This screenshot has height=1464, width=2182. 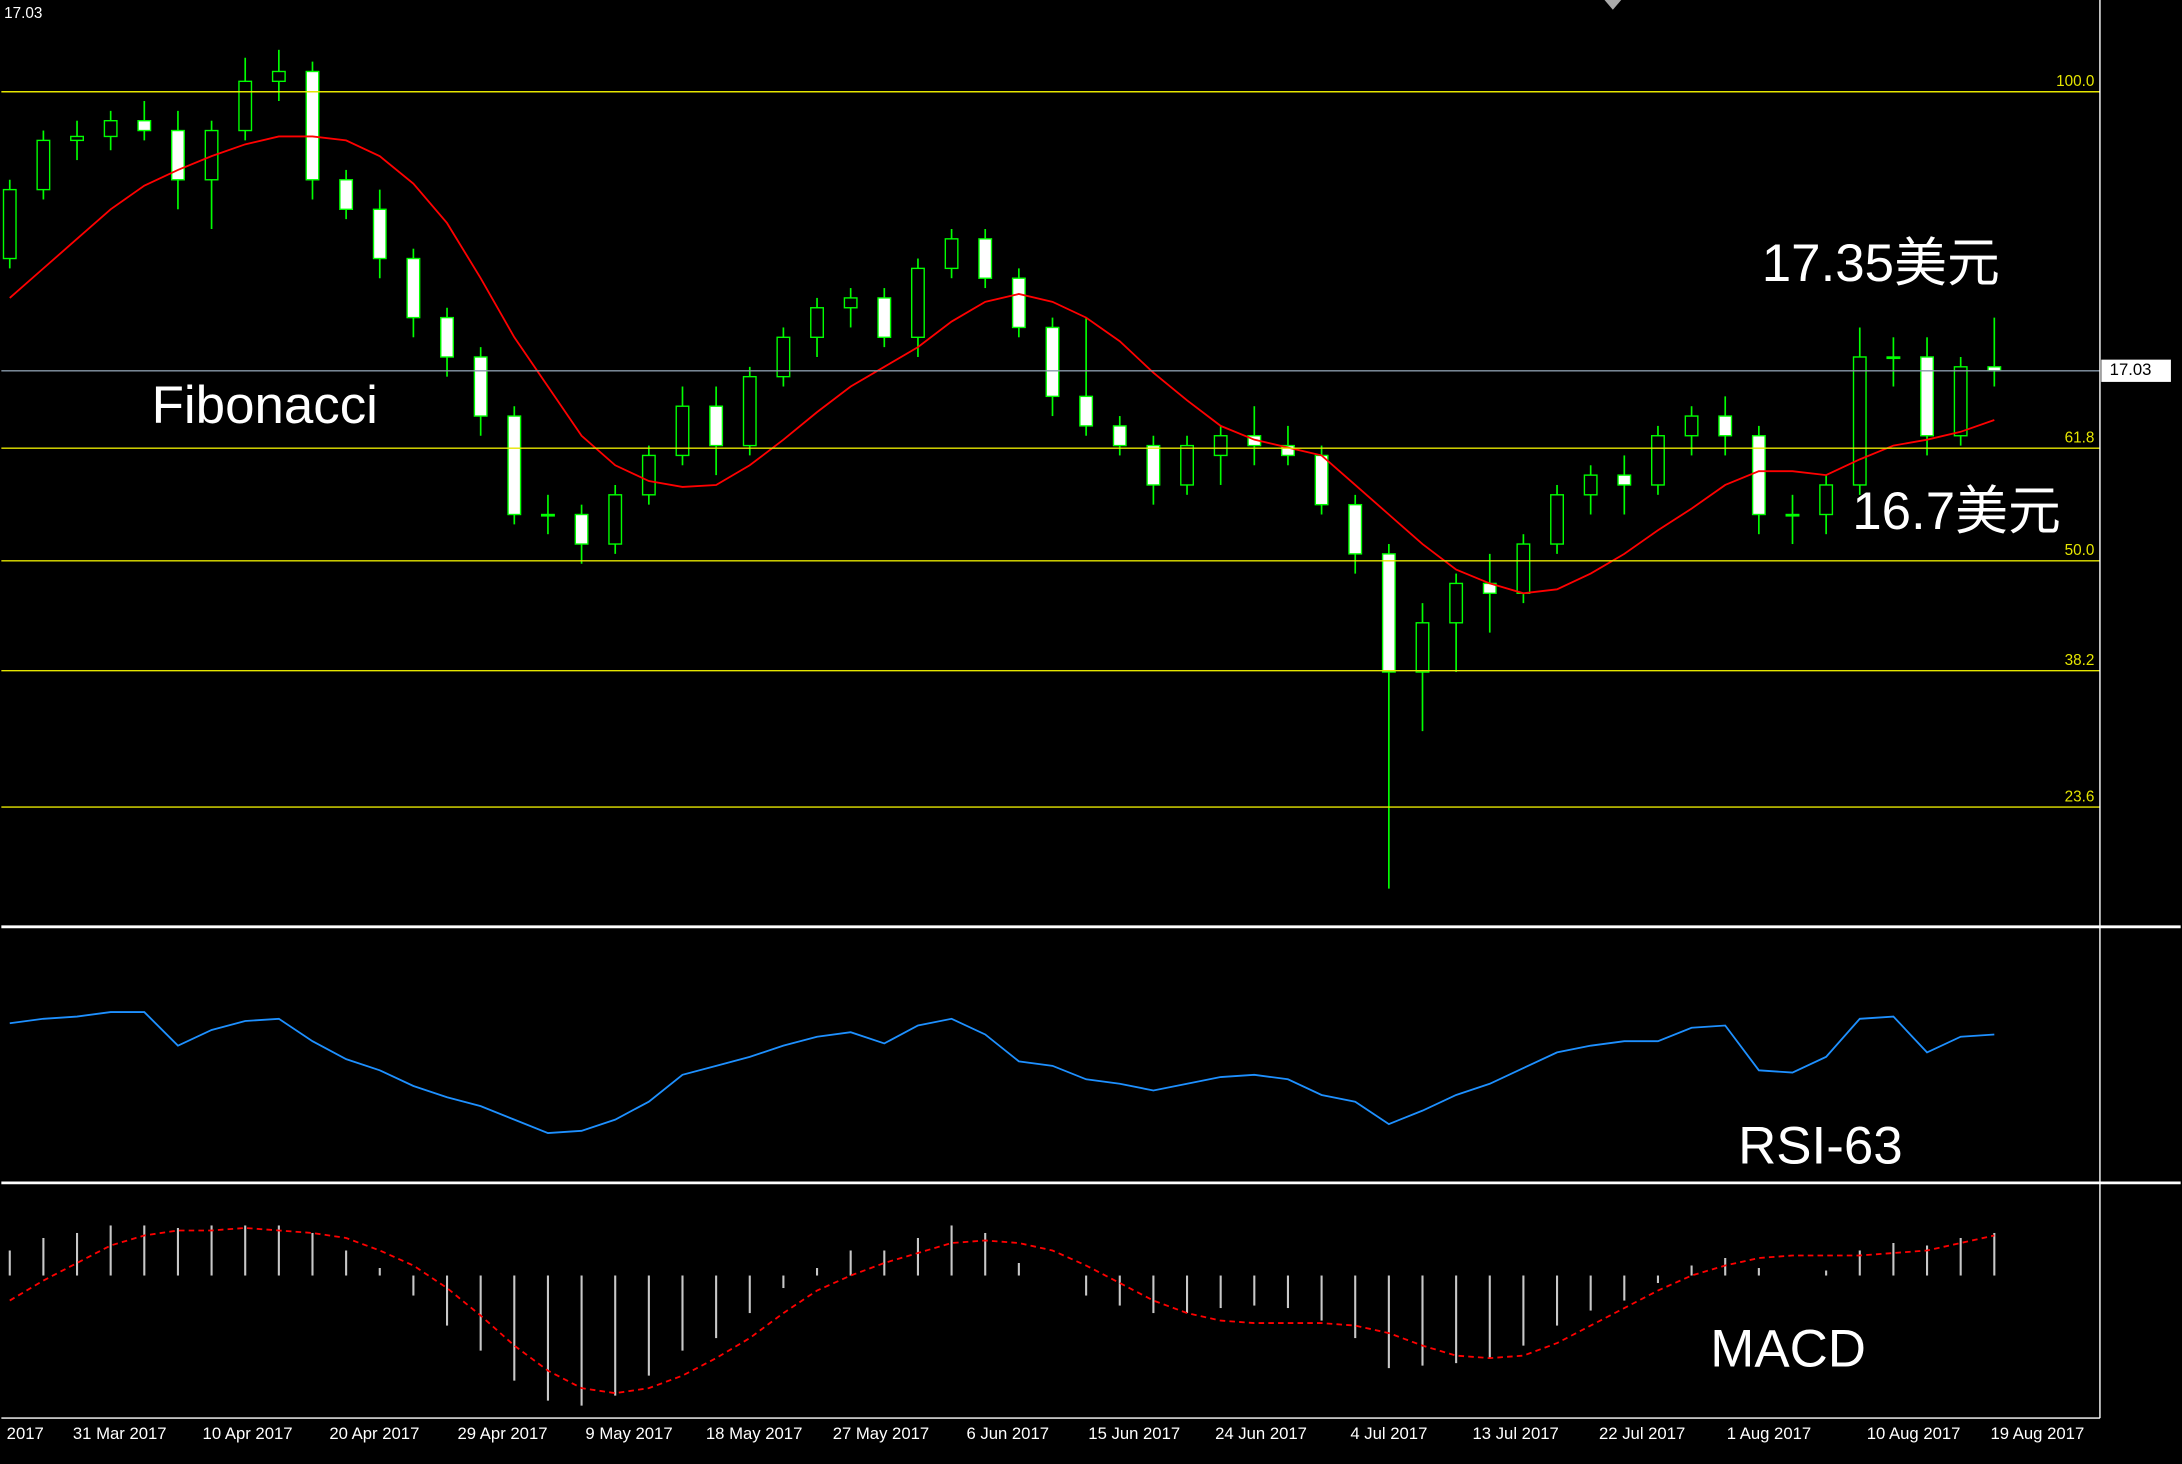 I want to click on x-tick-label: 1 Aug 2017, so click(x=1769, y=1433).